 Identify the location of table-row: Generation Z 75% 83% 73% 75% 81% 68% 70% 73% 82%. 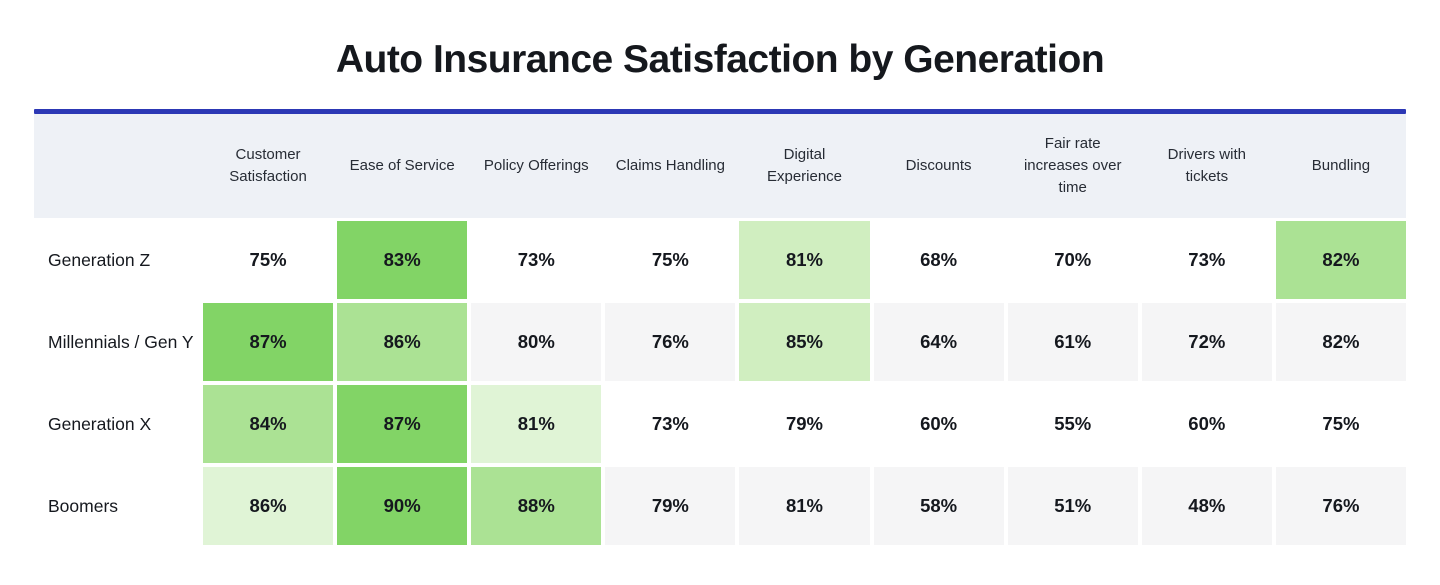
(720, 260).